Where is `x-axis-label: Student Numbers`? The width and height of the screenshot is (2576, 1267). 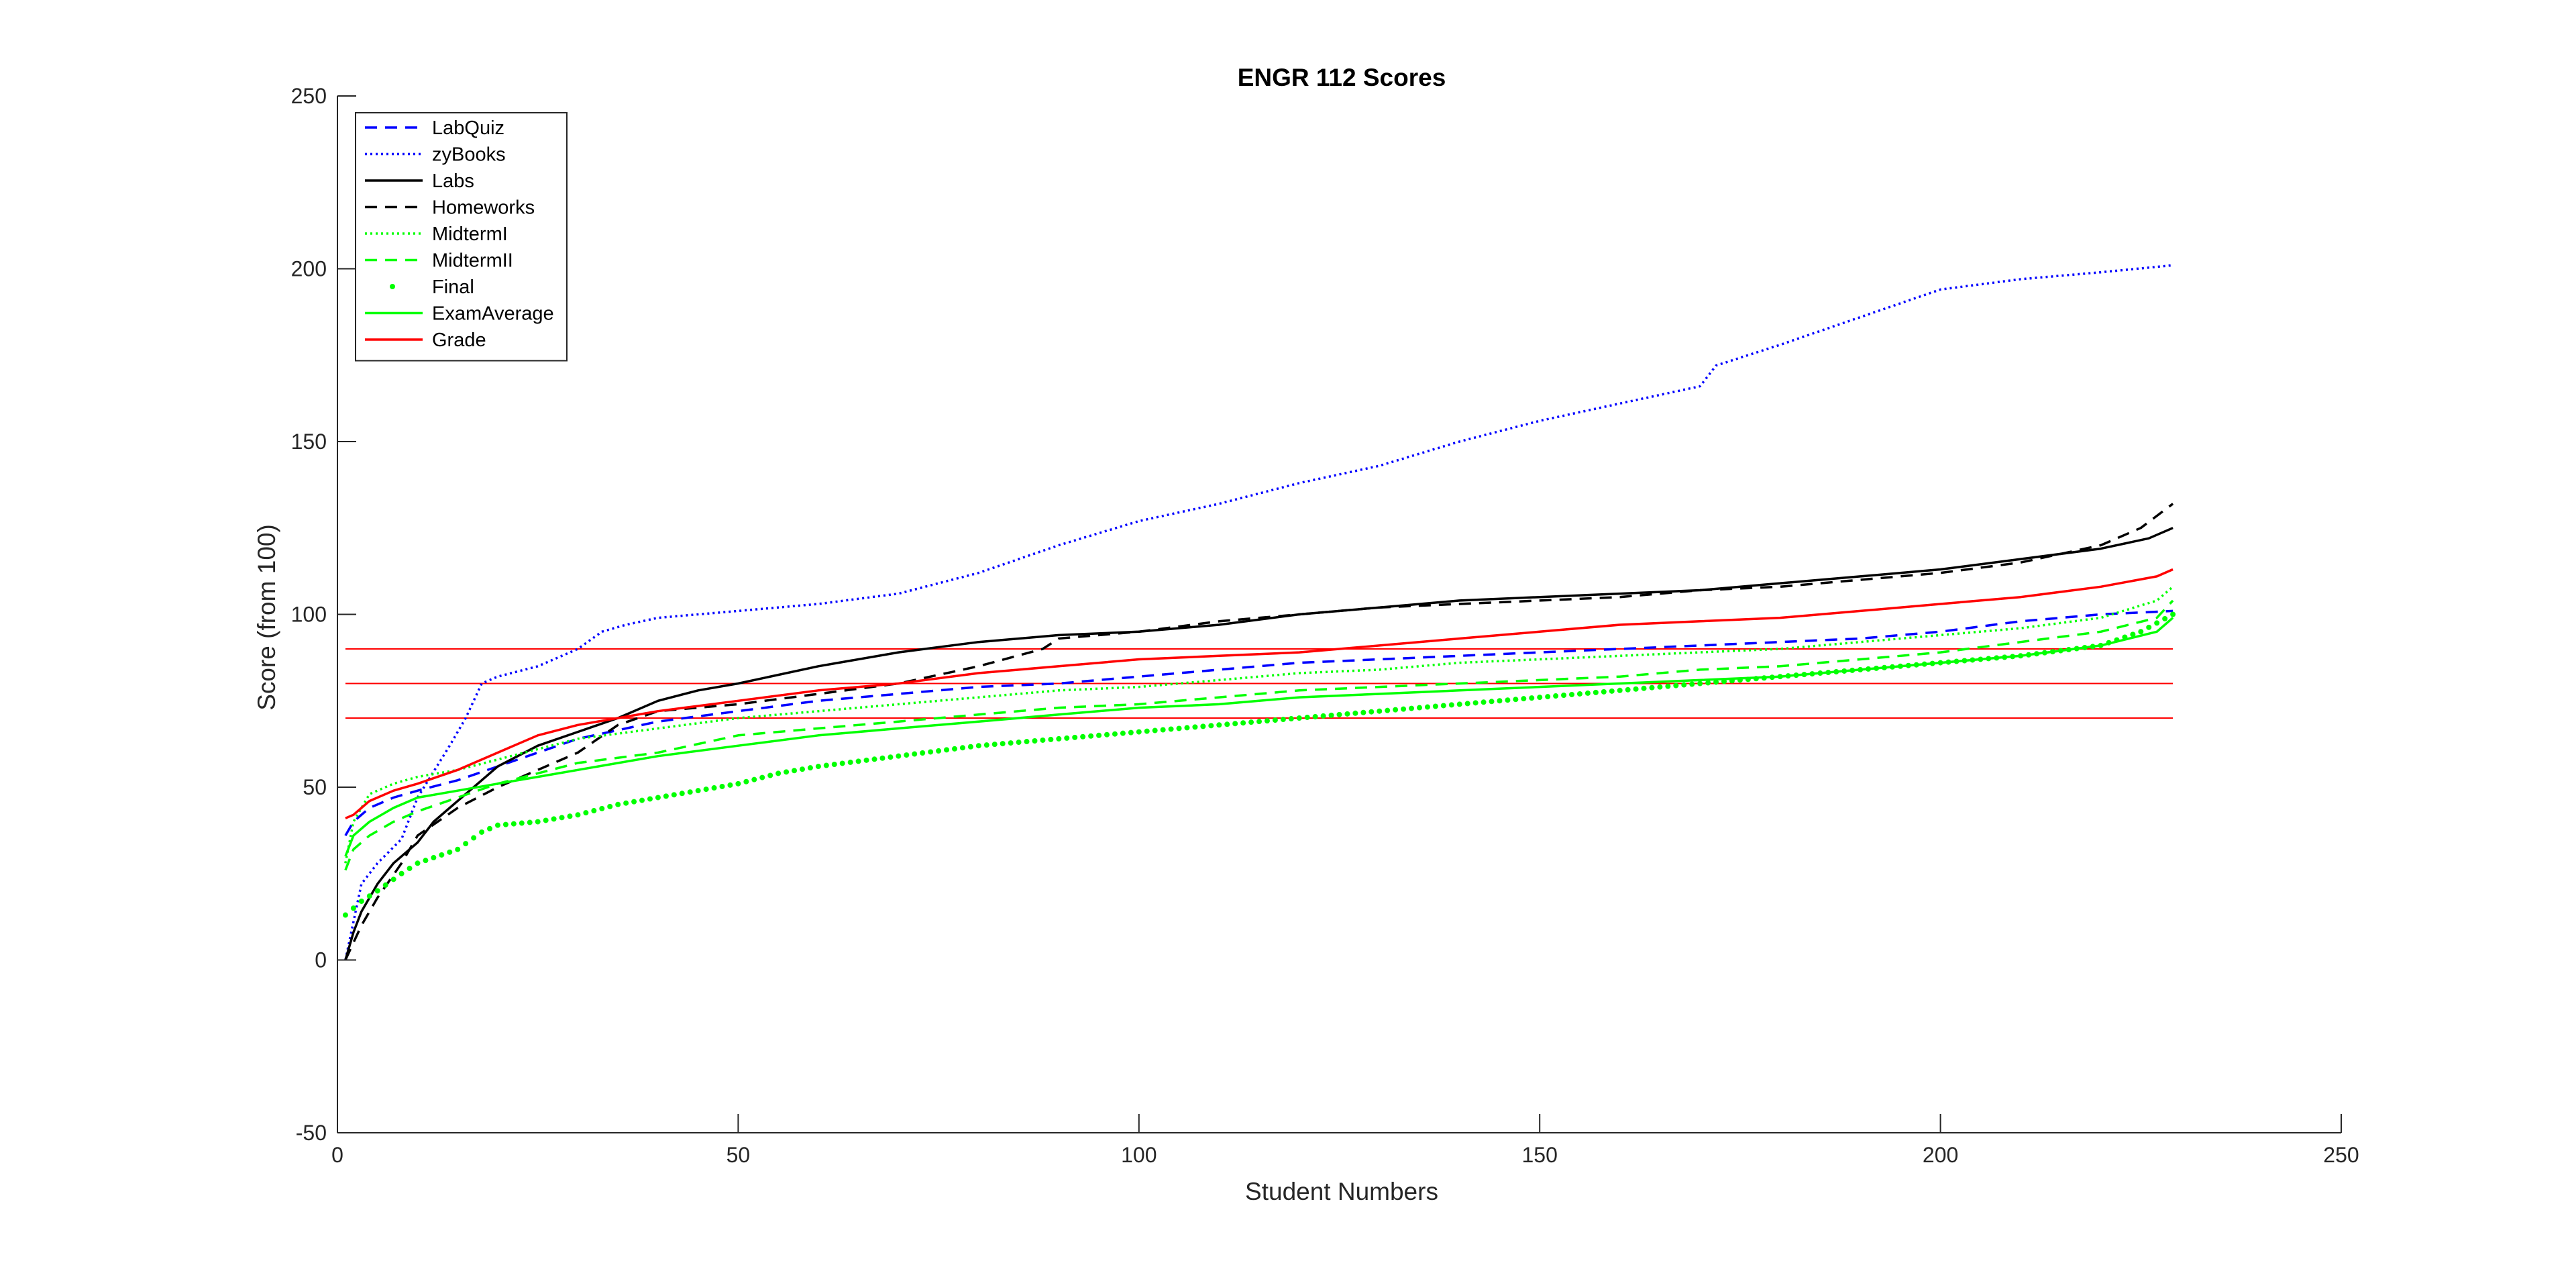
x-axis-label: Student Numbers is located at coordinates (1341, 1191).